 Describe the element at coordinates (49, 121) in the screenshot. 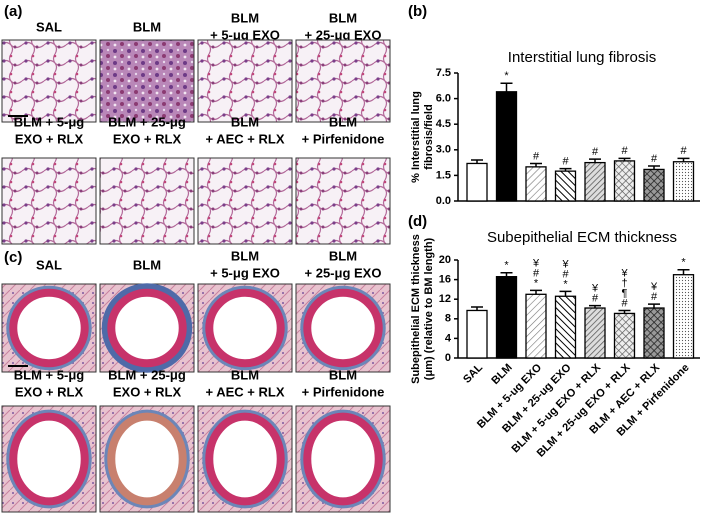

I see `image-caption: BLM + 5-μg` at that location.